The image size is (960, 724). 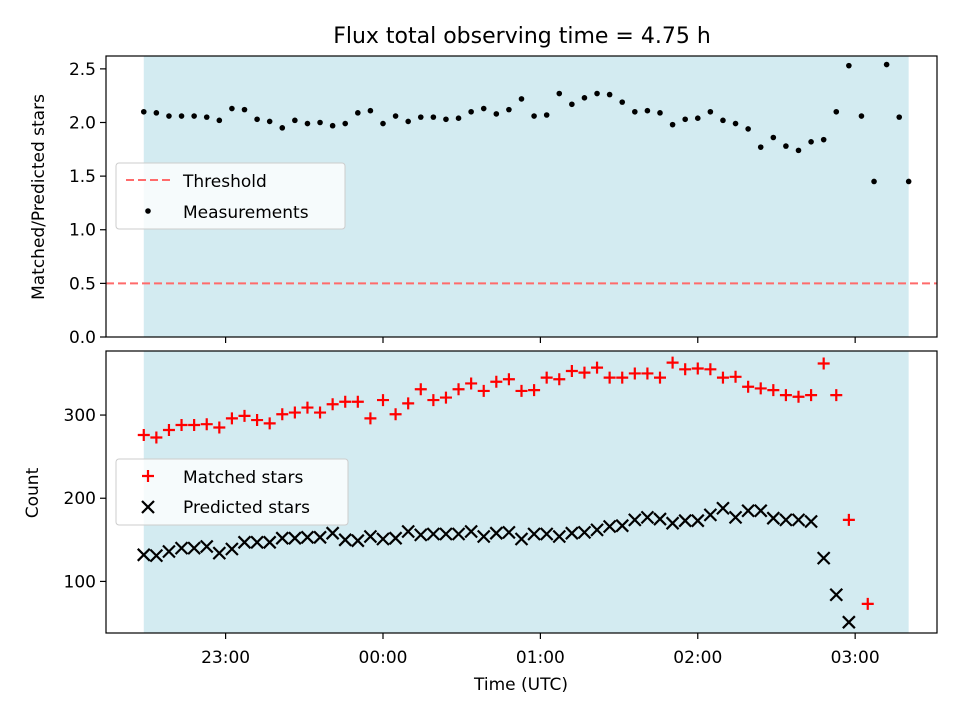 I want to click on count-panel-legend: Matched stars Predicted stars, so click(x=232, y=492).